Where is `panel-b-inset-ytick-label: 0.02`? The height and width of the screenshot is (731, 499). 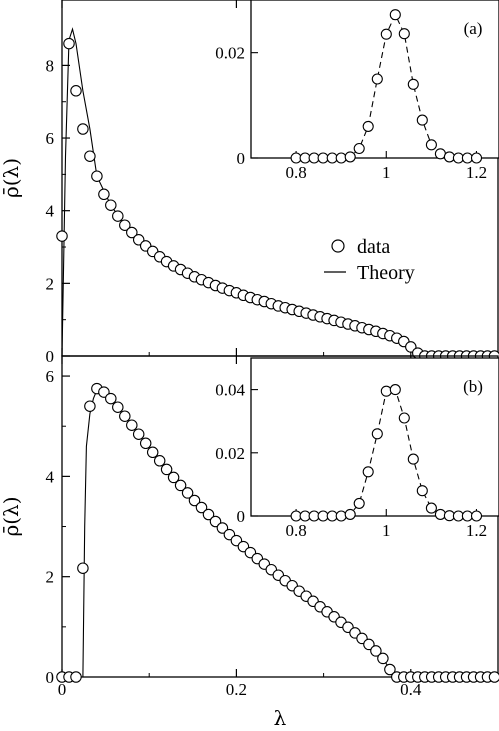
panel-b-inset-ytick-label: 0.02 is located at coordinates (230, 453).